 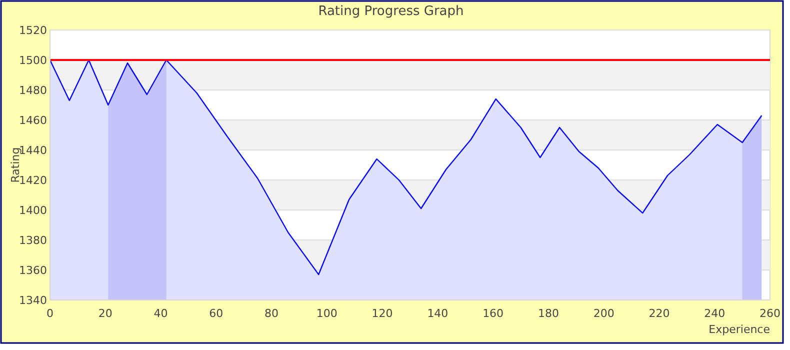 What do you see at coordinates (391, 11) in the screenshot?
I see `chart-title: Rating Progress Graph` at bounding box center [391, 11].